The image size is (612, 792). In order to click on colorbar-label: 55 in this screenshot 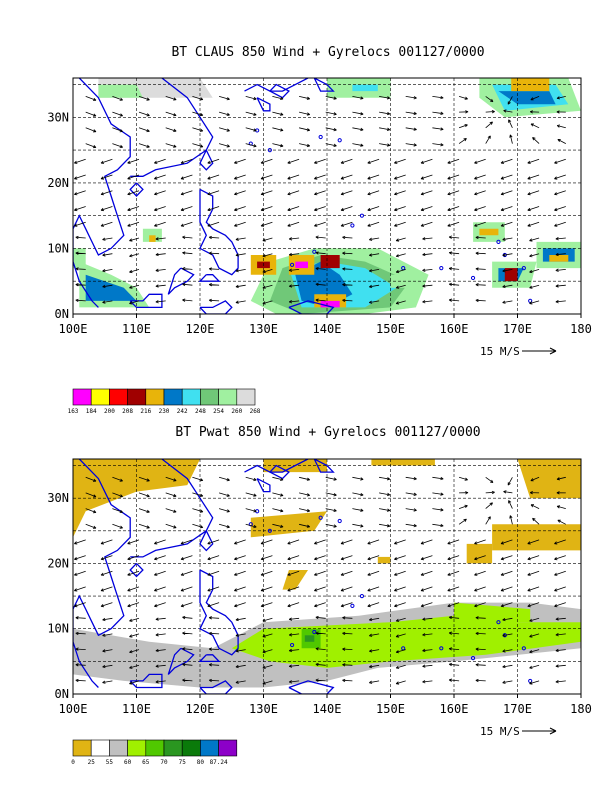, I will do `click(110, 762)`.